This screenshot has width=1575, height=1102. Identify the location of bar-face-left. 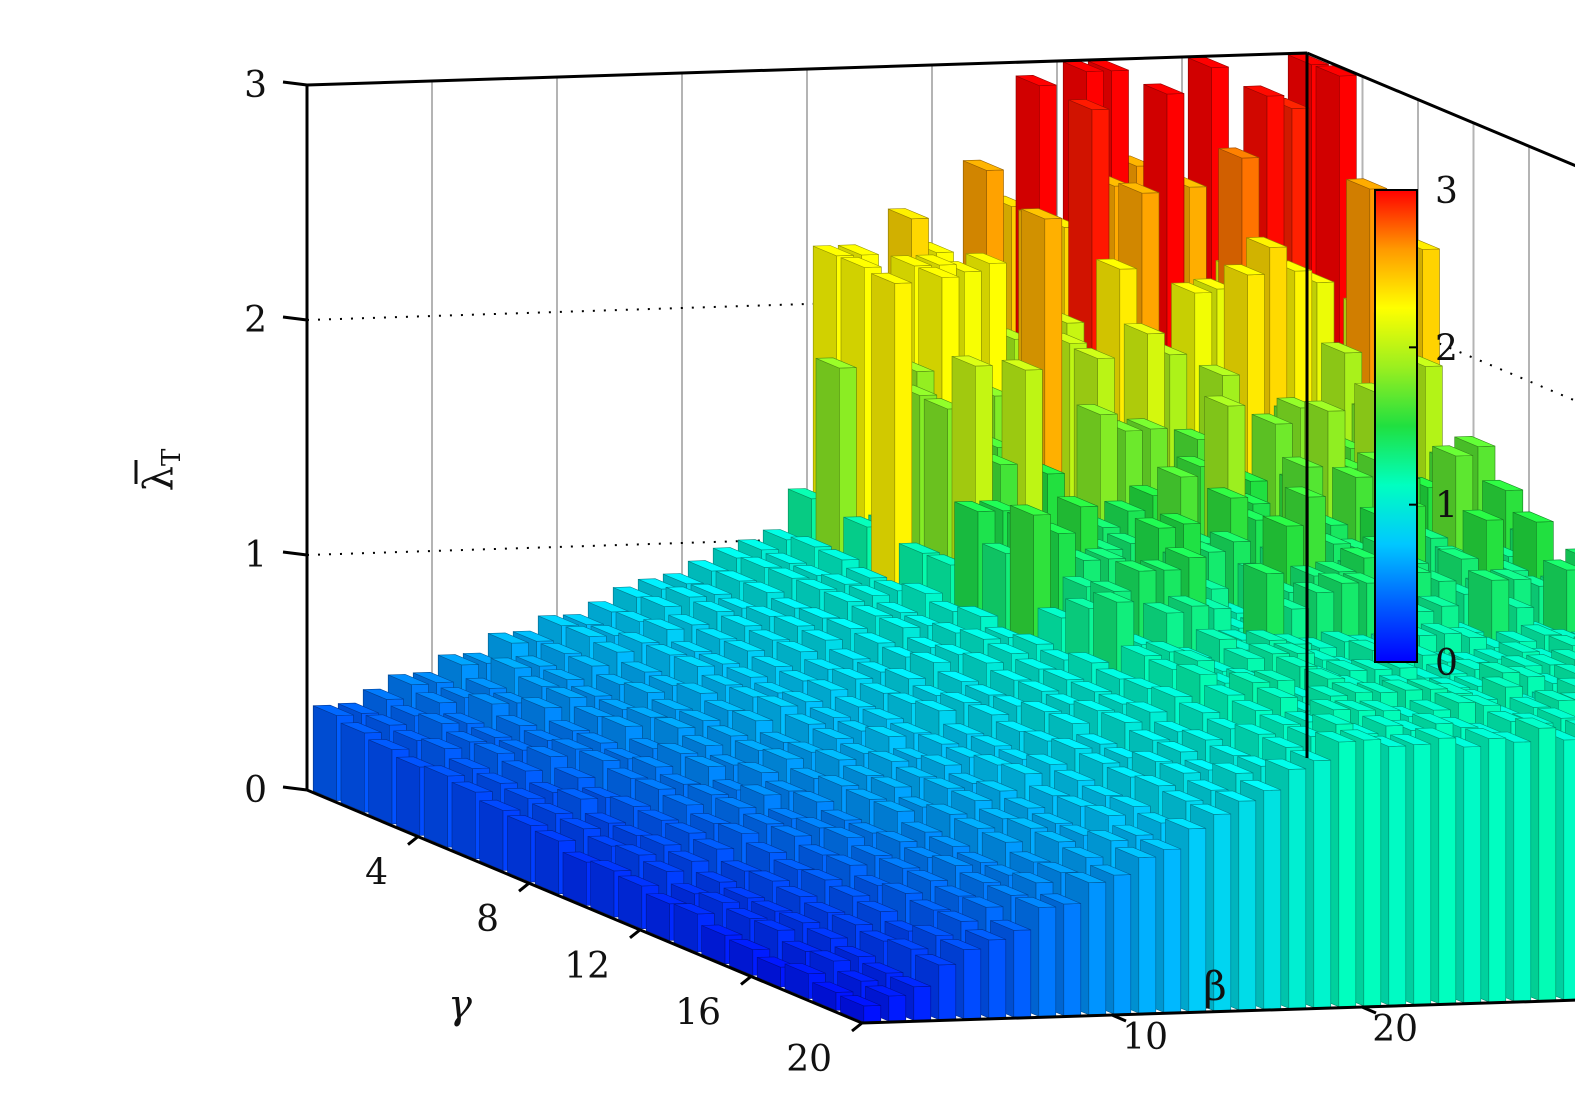
(408, 796).